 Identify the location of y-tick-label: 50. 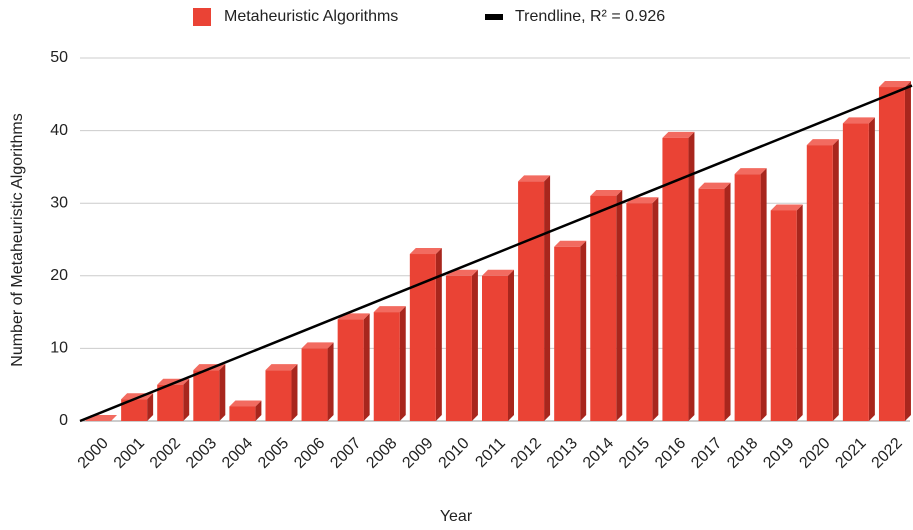
(59, 57).